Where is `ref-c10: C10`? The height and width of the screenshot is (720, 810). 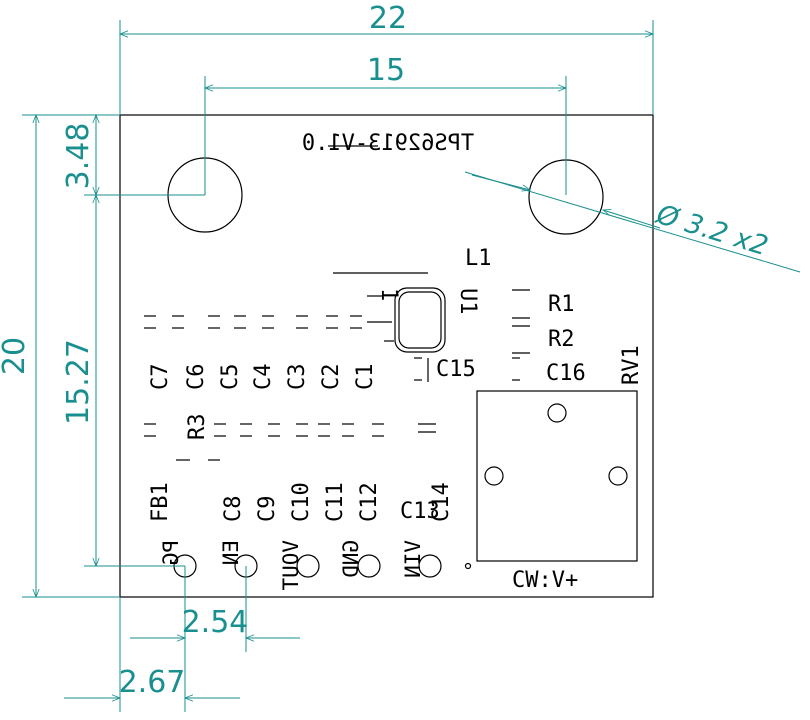 ref-c10: C10 is located at coordinates (301, 502).